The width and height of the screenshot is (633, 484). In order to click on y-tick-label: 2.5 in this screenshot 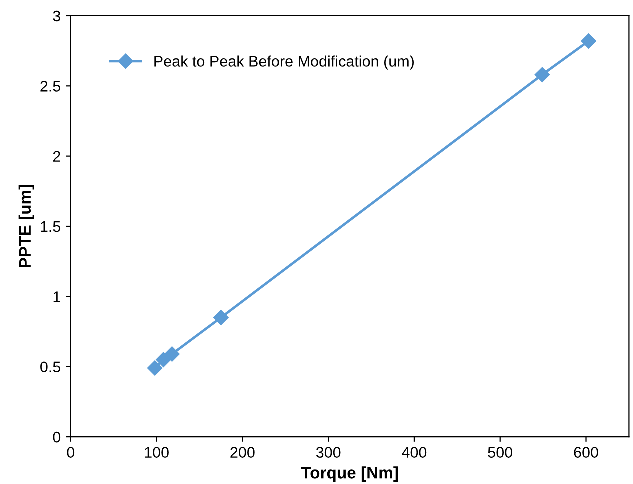, I will do `click(50, 86)`.